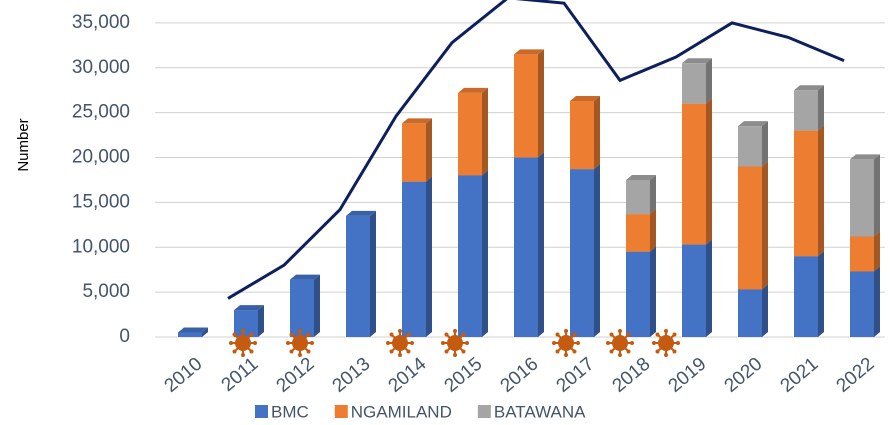 The width and height of the screenshot is (890, 425). Describe the element at coordinates (540, 411) in the screenshot. I see `legend-label: BATAWANA` at that location.